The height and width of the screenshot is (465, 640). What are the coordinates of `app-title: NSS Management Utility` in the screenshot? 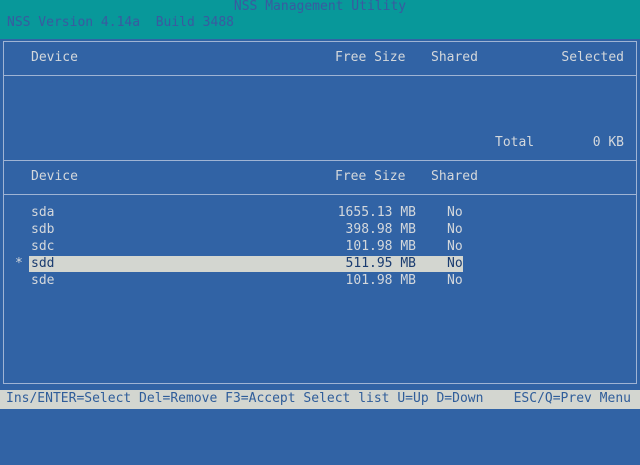 It's located at (320, 7).